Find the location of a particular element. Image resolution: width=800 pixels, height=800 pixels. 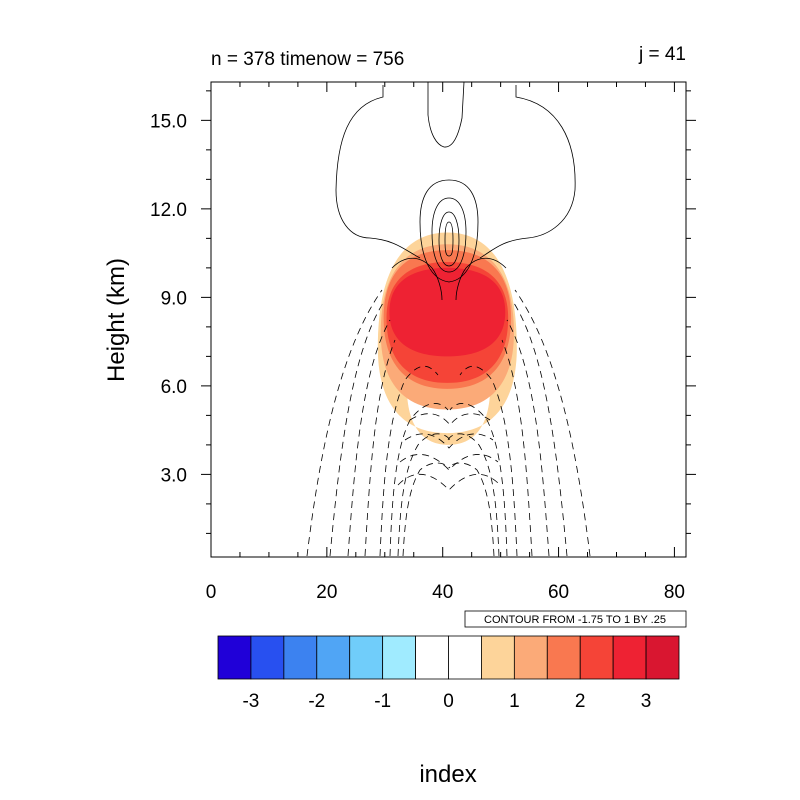

y-tick-label: 12.0 is located at coordinates (168, 210).